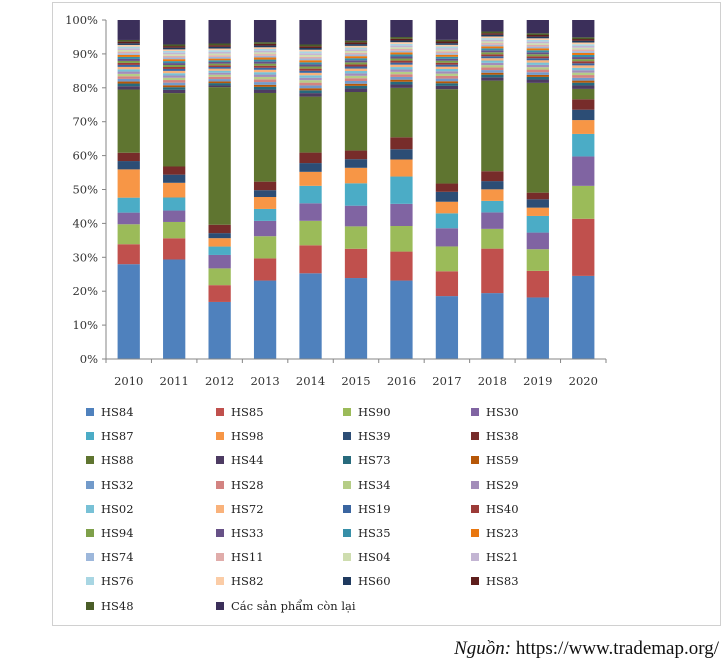 Image resolution: width=725 pixels, height=669 pixels. I want to click on legend-label: HS90, so click(374, 412).